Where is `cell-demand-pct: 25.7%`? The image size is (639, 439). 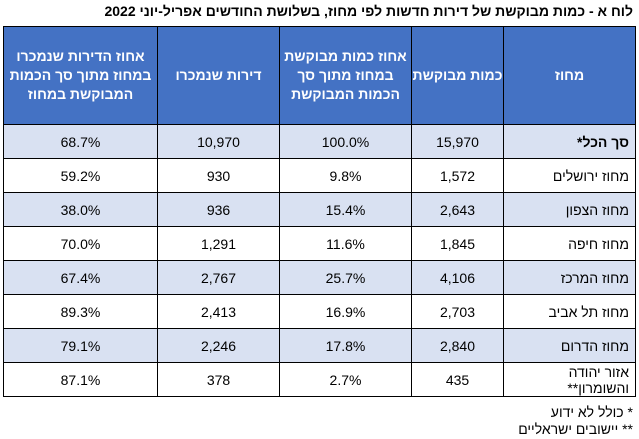
cell-demand-pct: 25.7% is located at coordinates (345, 277).